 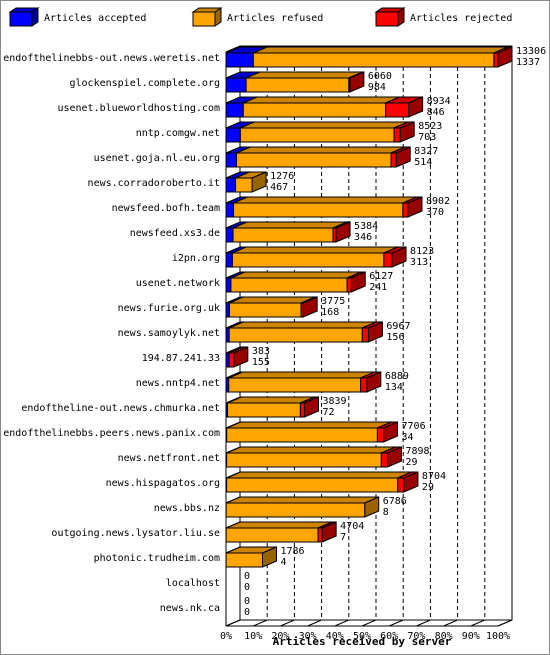 What do you see at coordinates (334, 401) in the screenshot?
I see `total-label: 3839` at bounding box center [334, 401].